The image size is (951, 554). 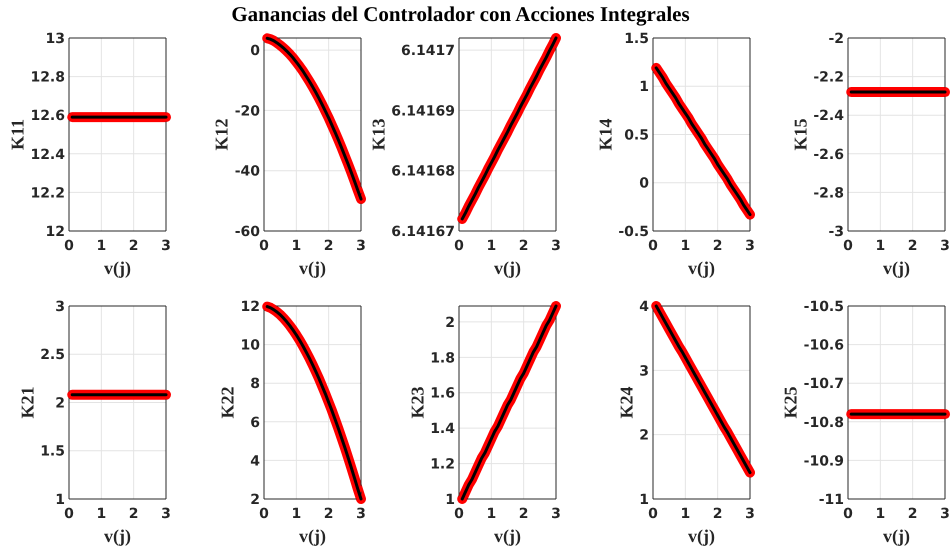 I want to click on y-tick-label: 1.4, so click(x=442, y=429).